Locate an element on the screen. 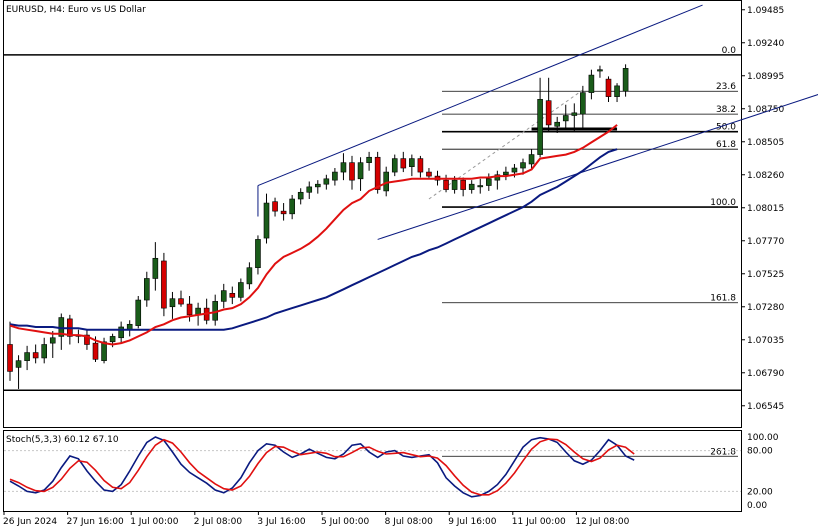  oscillator-tick-label: 80.00 is located at coordinates (760, 452).